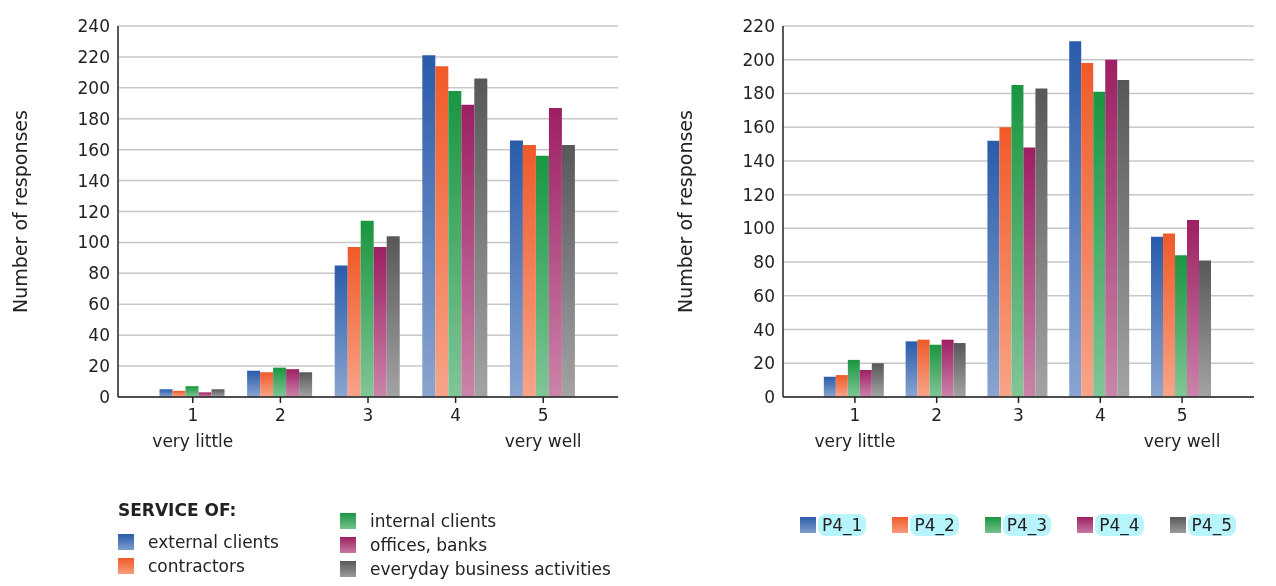 Image resolution: width=1276 pixels, height=586 pixels. What do you see at coordinates (934, 525) in the screenshot?
I see `legend-label: P4_2` at bounding box center [934, 525].